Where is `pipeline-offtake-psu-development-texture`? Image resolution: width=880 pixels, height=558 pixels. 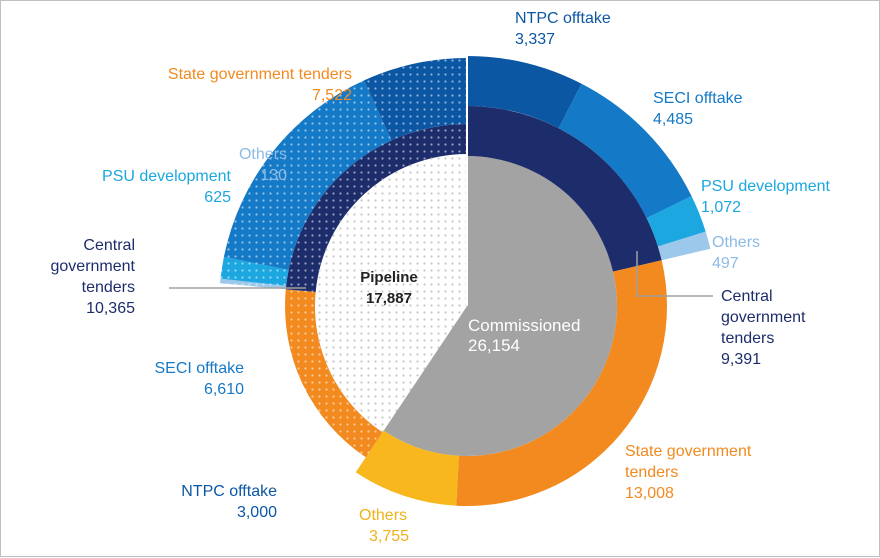 pipeline-offtake-psu-development-texture is located at coordinates (254, 271).